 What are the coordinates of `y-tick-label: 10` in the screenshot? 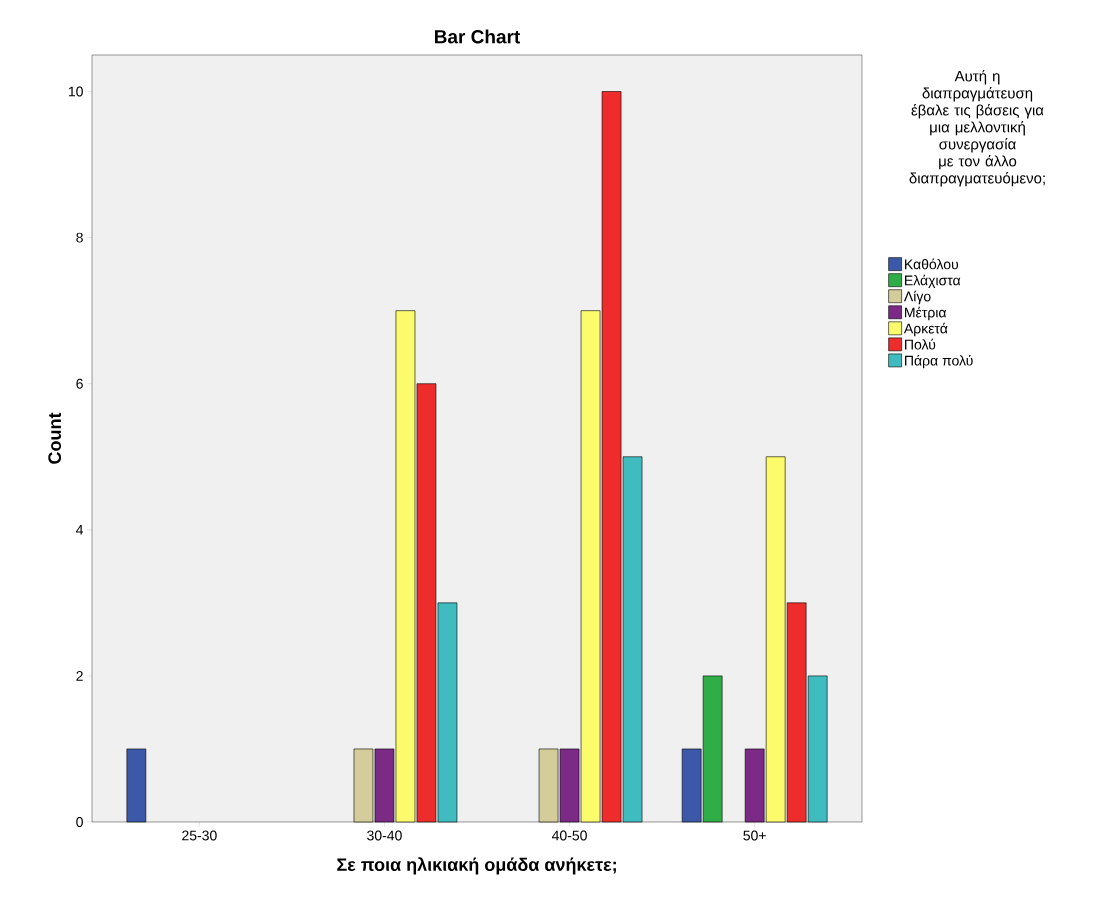 It's located at (75, 91).